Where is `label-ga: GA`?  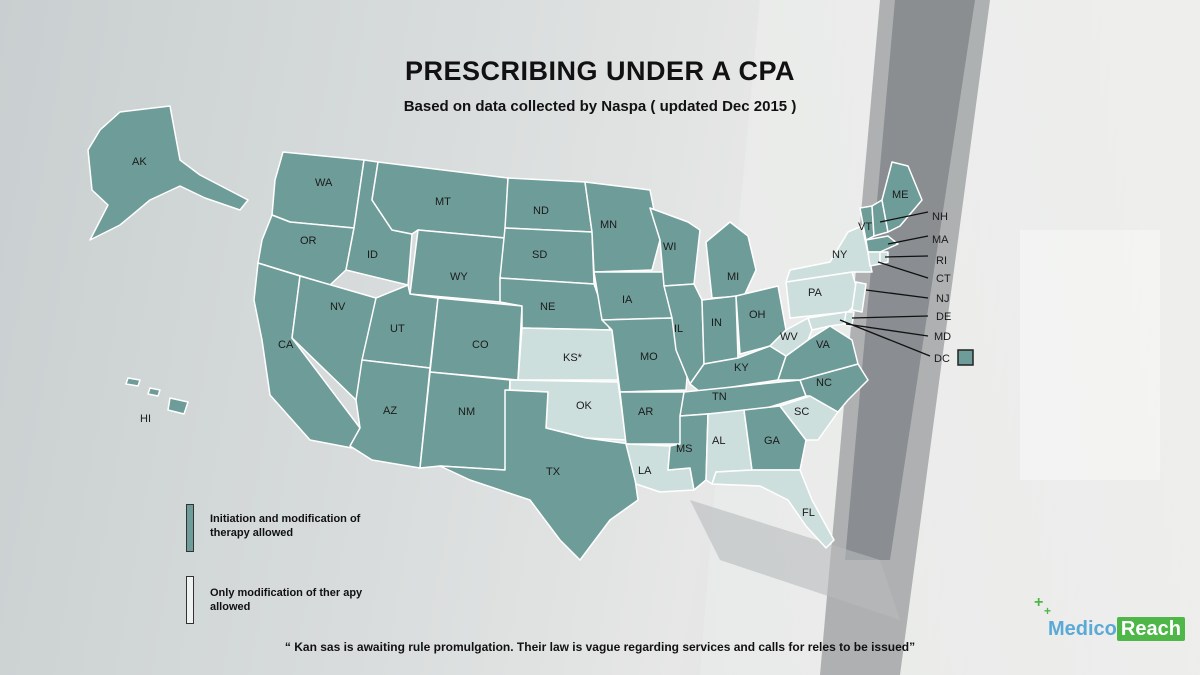 label-ga: GA is located at coordinates (772, 441).